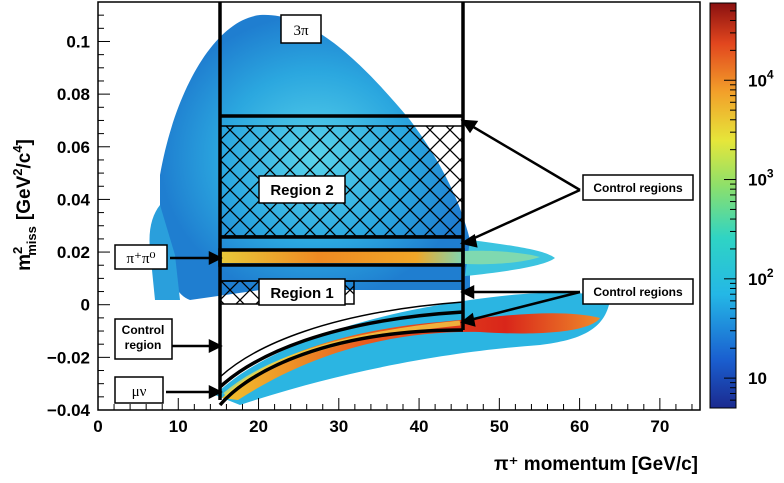 Image resolution: width=784 pixels, height=483 pixels. What do you see at coordinates (69, 226) in the screenshot?
I see `y-tick-labels: −0.04 −0.02 0 0.02 0.04 0.06 0.08 0.1` at bounding box center [69, 226].